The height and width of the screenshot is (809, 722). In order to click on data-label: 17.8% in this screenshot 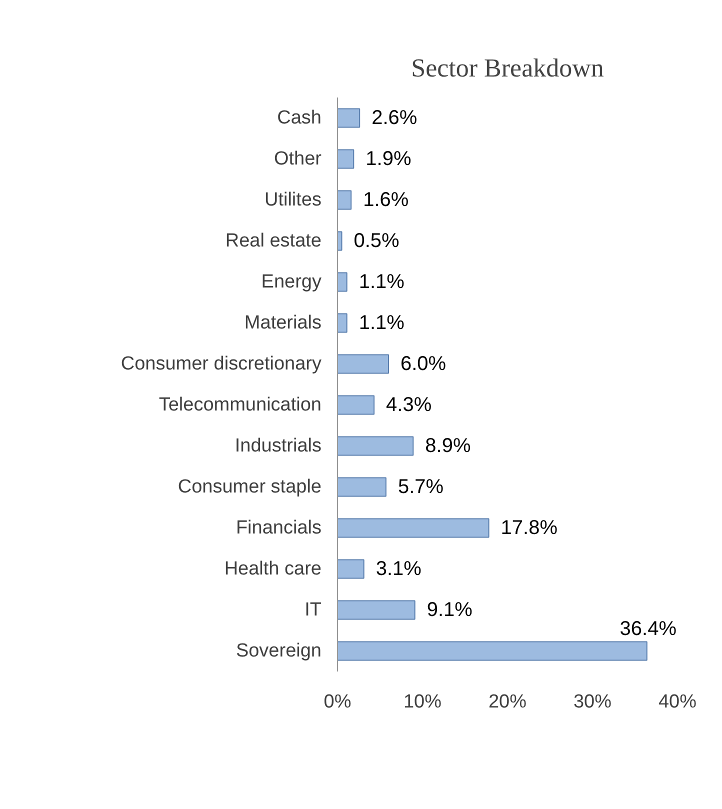, I will do `click(529, 528)`.